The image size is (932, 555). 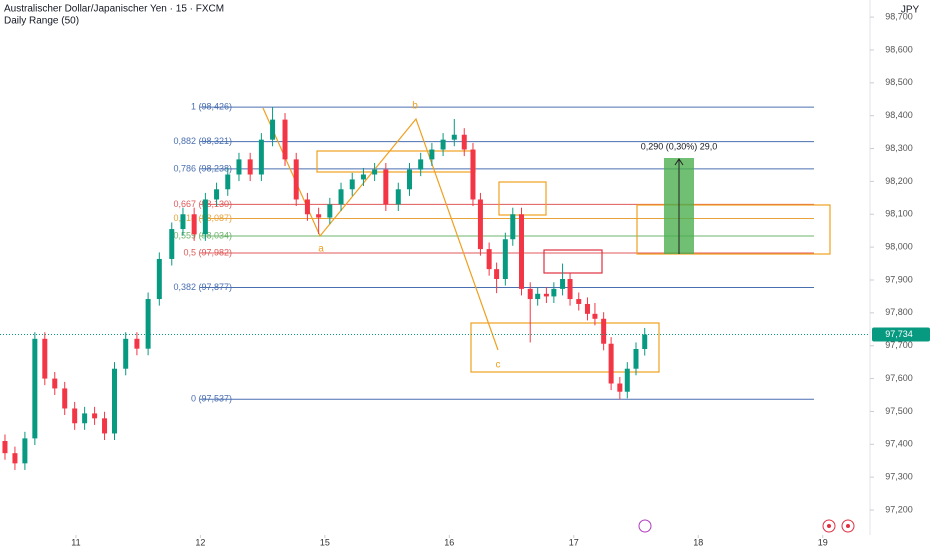 I want to click on x-tick-label: 12, so click(x=200, y=542).